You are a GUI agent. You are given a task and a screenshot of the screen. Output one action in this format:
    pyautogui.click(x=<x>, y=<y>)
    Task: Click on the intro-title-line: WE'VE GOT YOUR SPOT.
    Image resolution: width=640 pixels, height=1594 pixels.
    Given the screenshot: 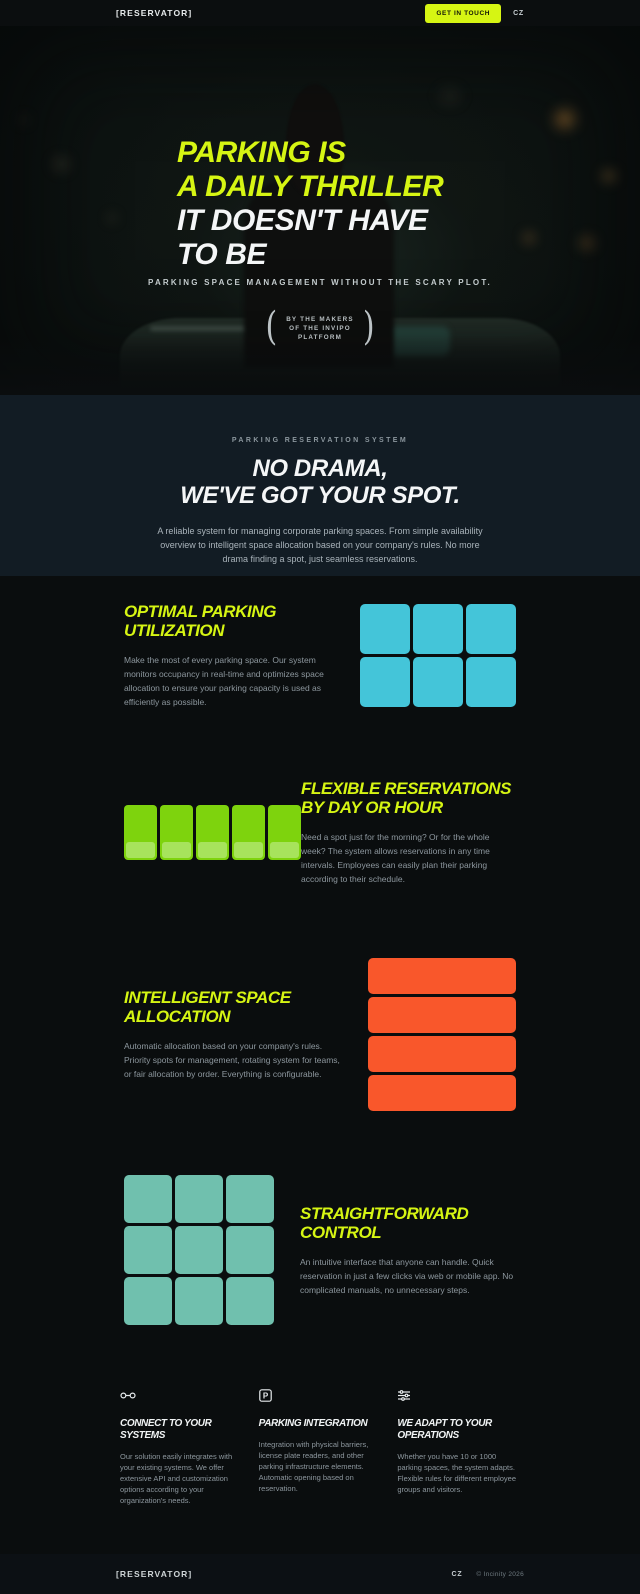 What is the action you would take?
    pyautogui.click(x=320, y=495)
    